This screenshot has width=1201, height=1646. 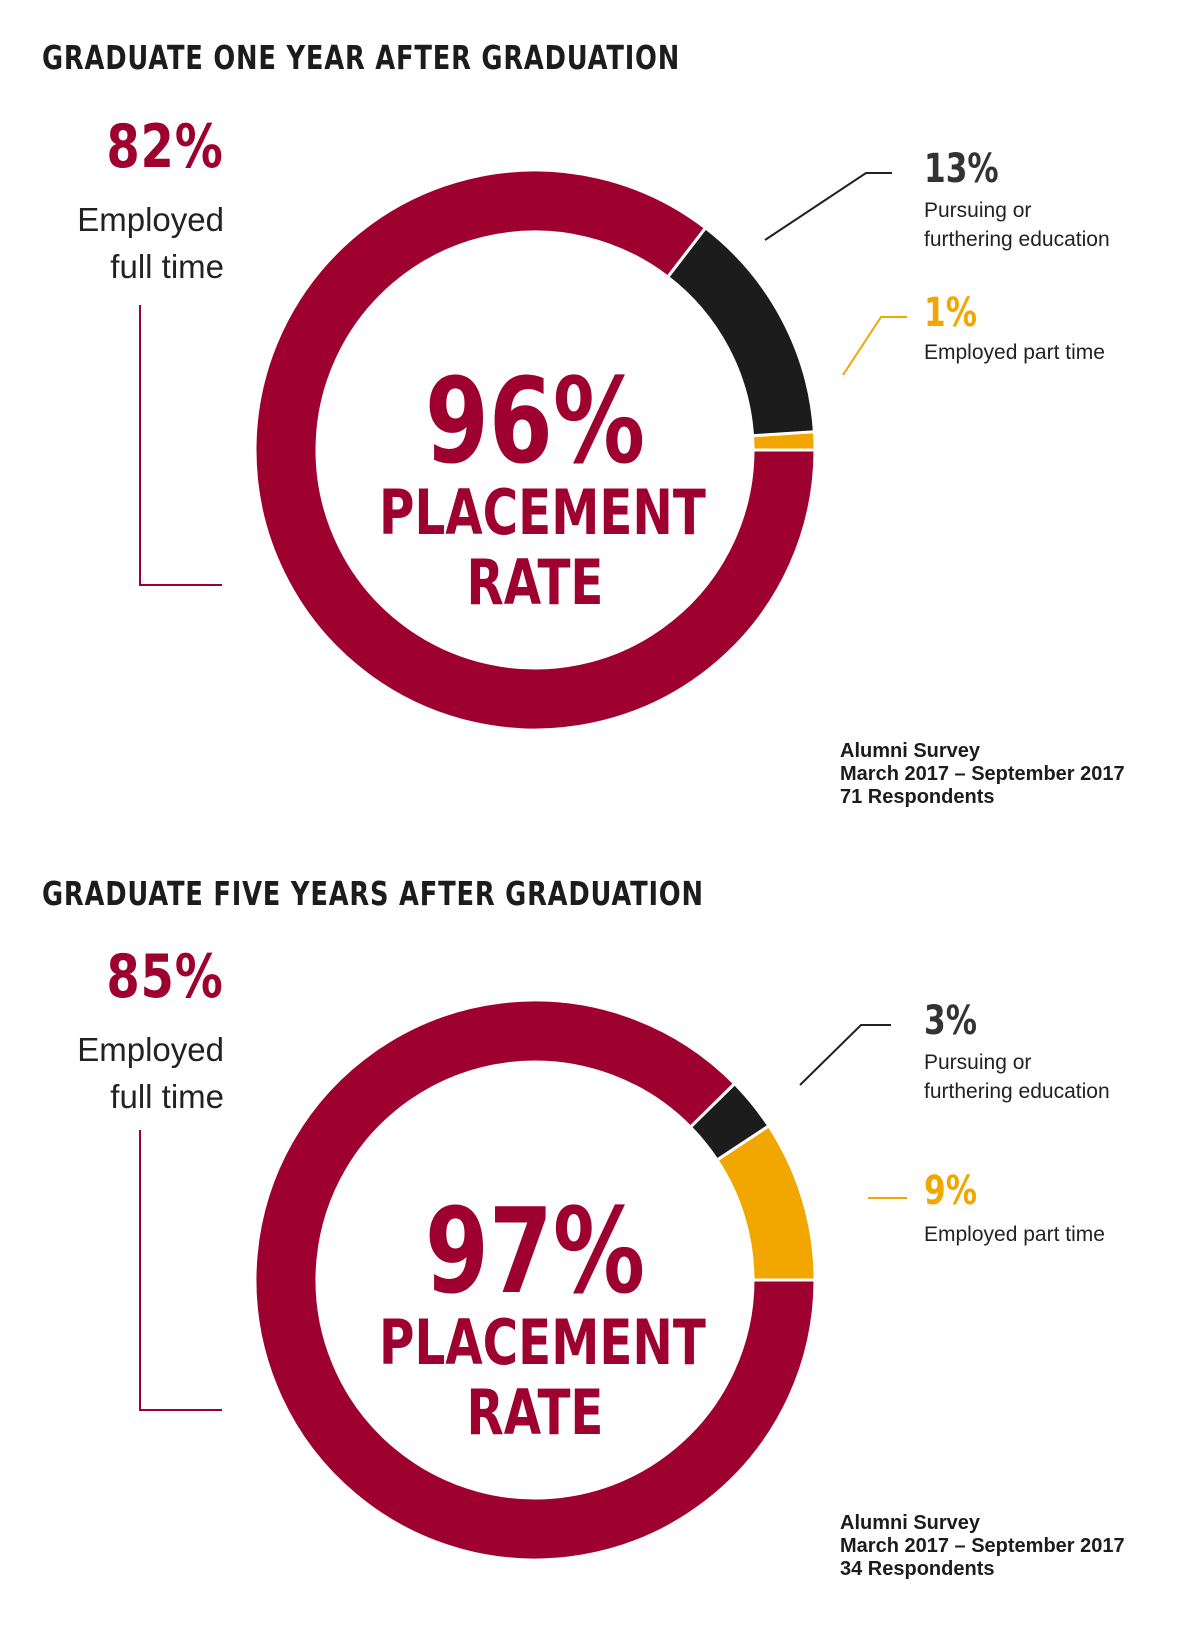 I want to click on slice-parttime-value: 9%, so click(x=950, y=1191).